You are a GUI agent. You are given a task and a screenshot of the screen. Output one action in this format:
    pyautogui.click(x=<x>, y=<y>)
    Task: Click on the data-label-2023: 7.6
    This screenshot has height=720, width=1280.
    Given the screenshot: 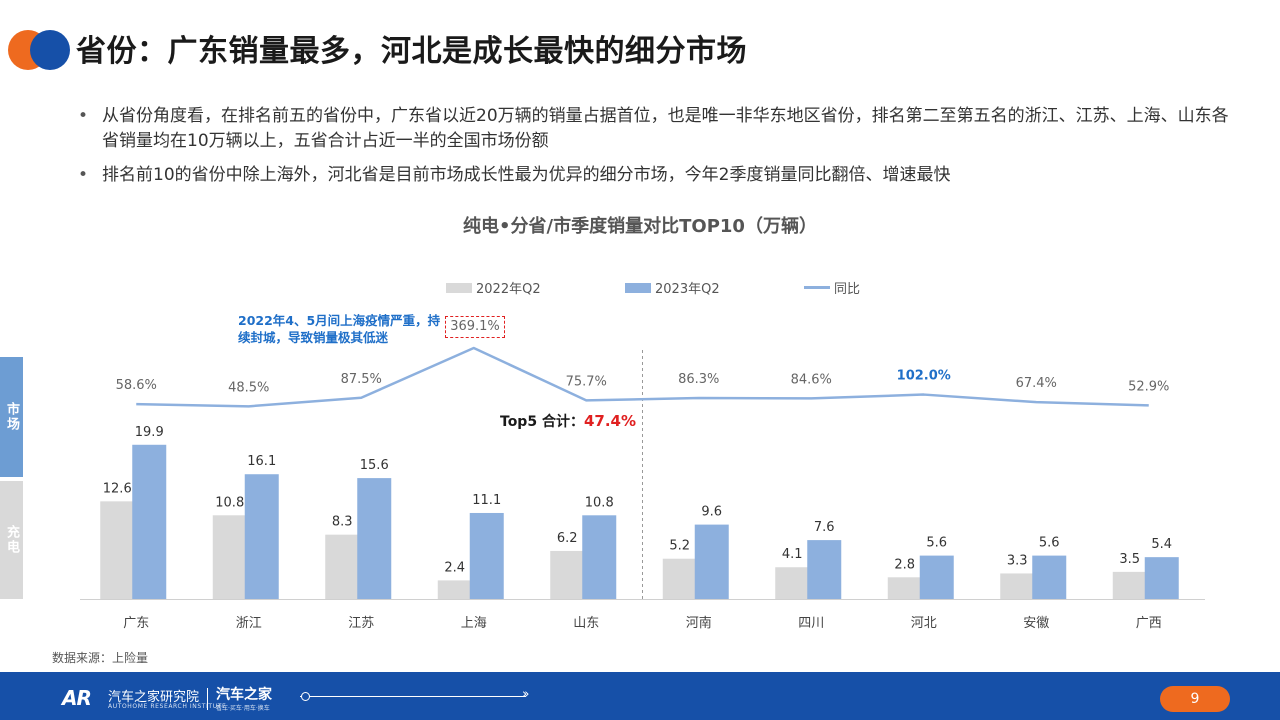 What is the action you would take?
    pyautogui.click(x=824, y=527)
    